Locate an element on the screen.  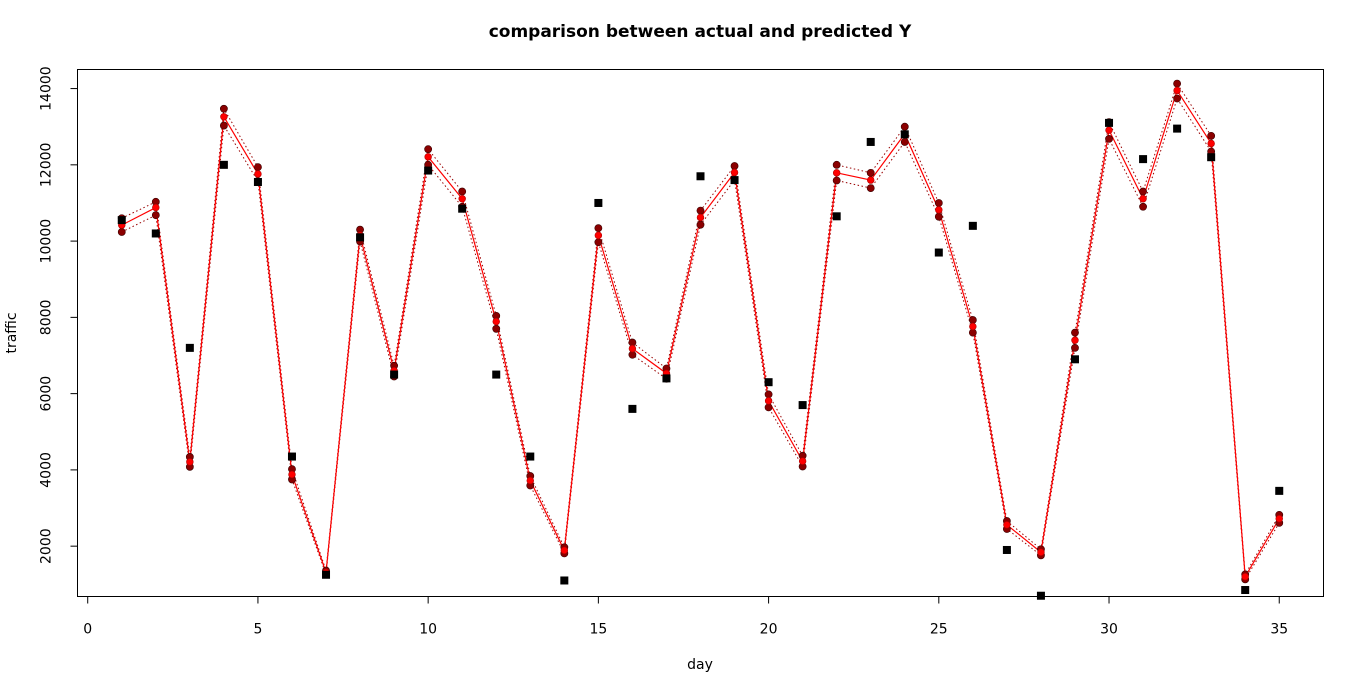
x-tick-label: 0 is located at coordinates (87, 630).